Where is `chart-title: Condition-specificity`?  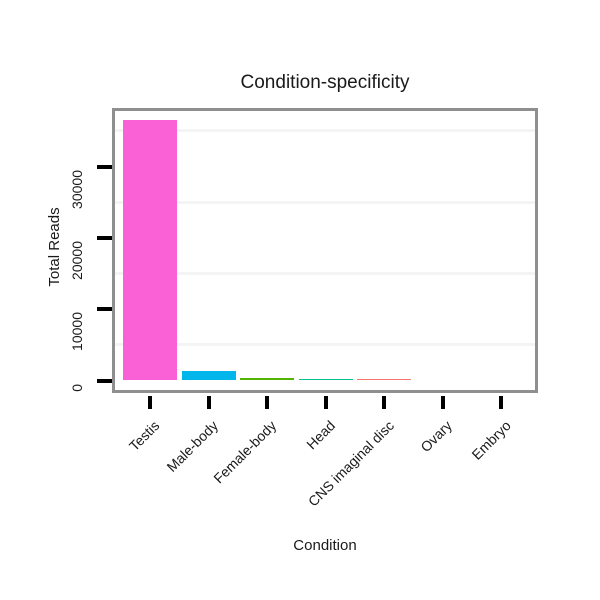 chart-title: Condition-specificity is located at coordinates (325, 82).